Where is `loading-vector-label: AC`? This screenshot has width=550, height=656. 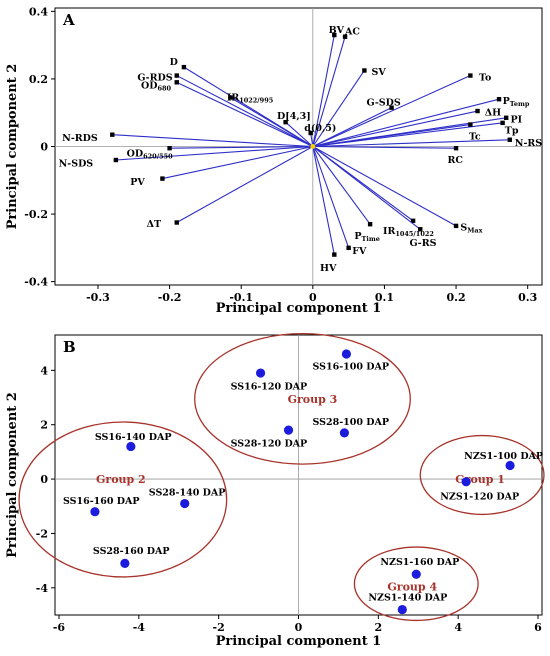
loading-vector-label: AC is located at coordinates (352, 32).